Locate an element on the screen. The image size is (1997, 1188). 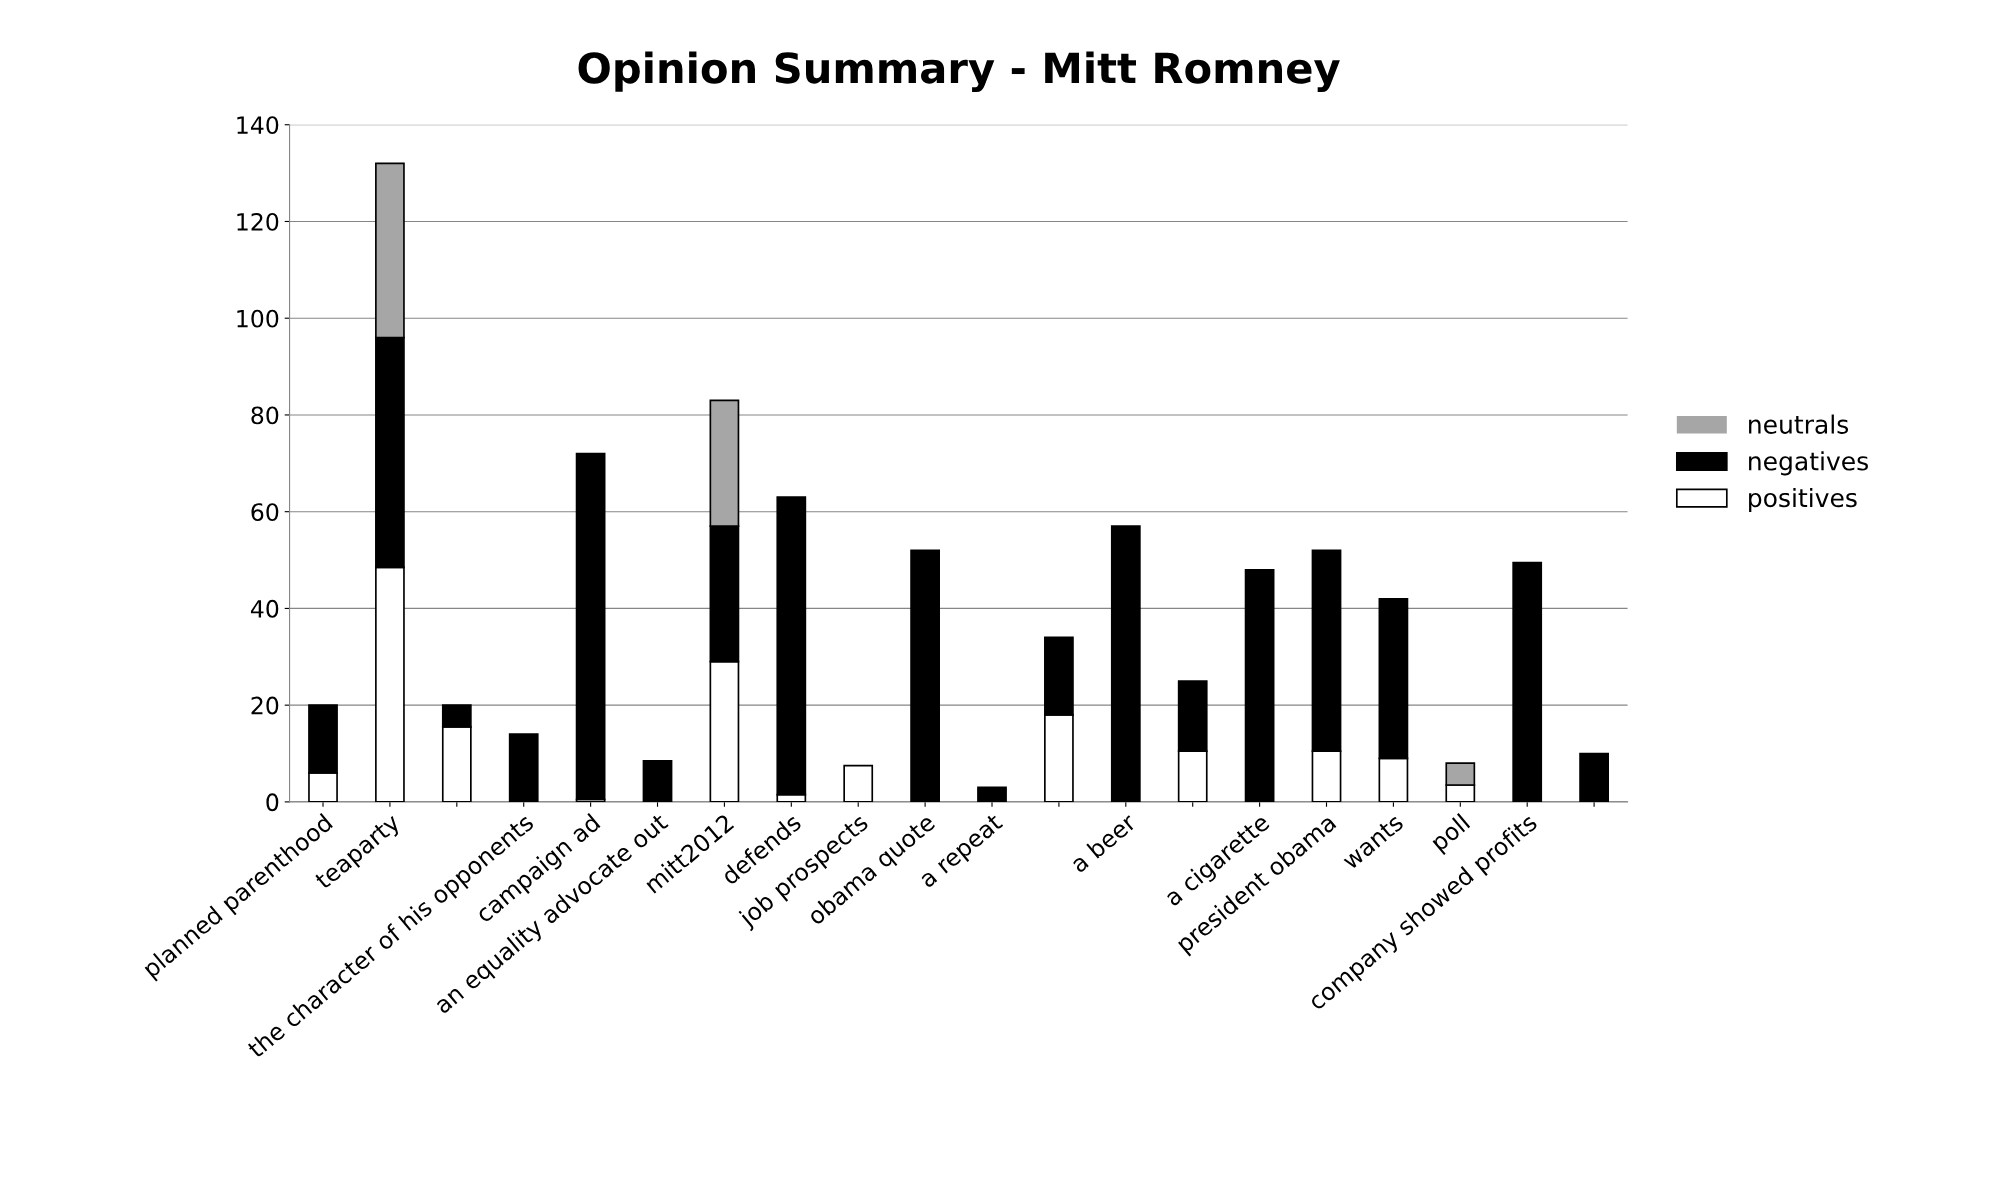
legend-label: negatives is located at coordinates (1808, 463).